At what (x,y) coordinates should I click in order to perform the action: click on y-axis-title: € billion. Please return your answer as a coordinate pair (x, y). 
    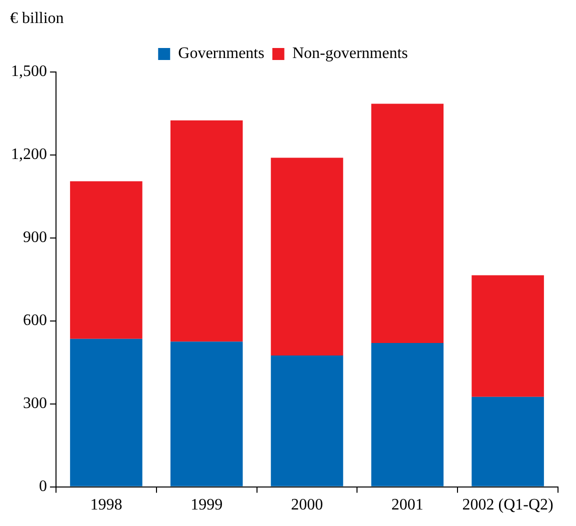
    Looking at the image, I should click on (37, 19).